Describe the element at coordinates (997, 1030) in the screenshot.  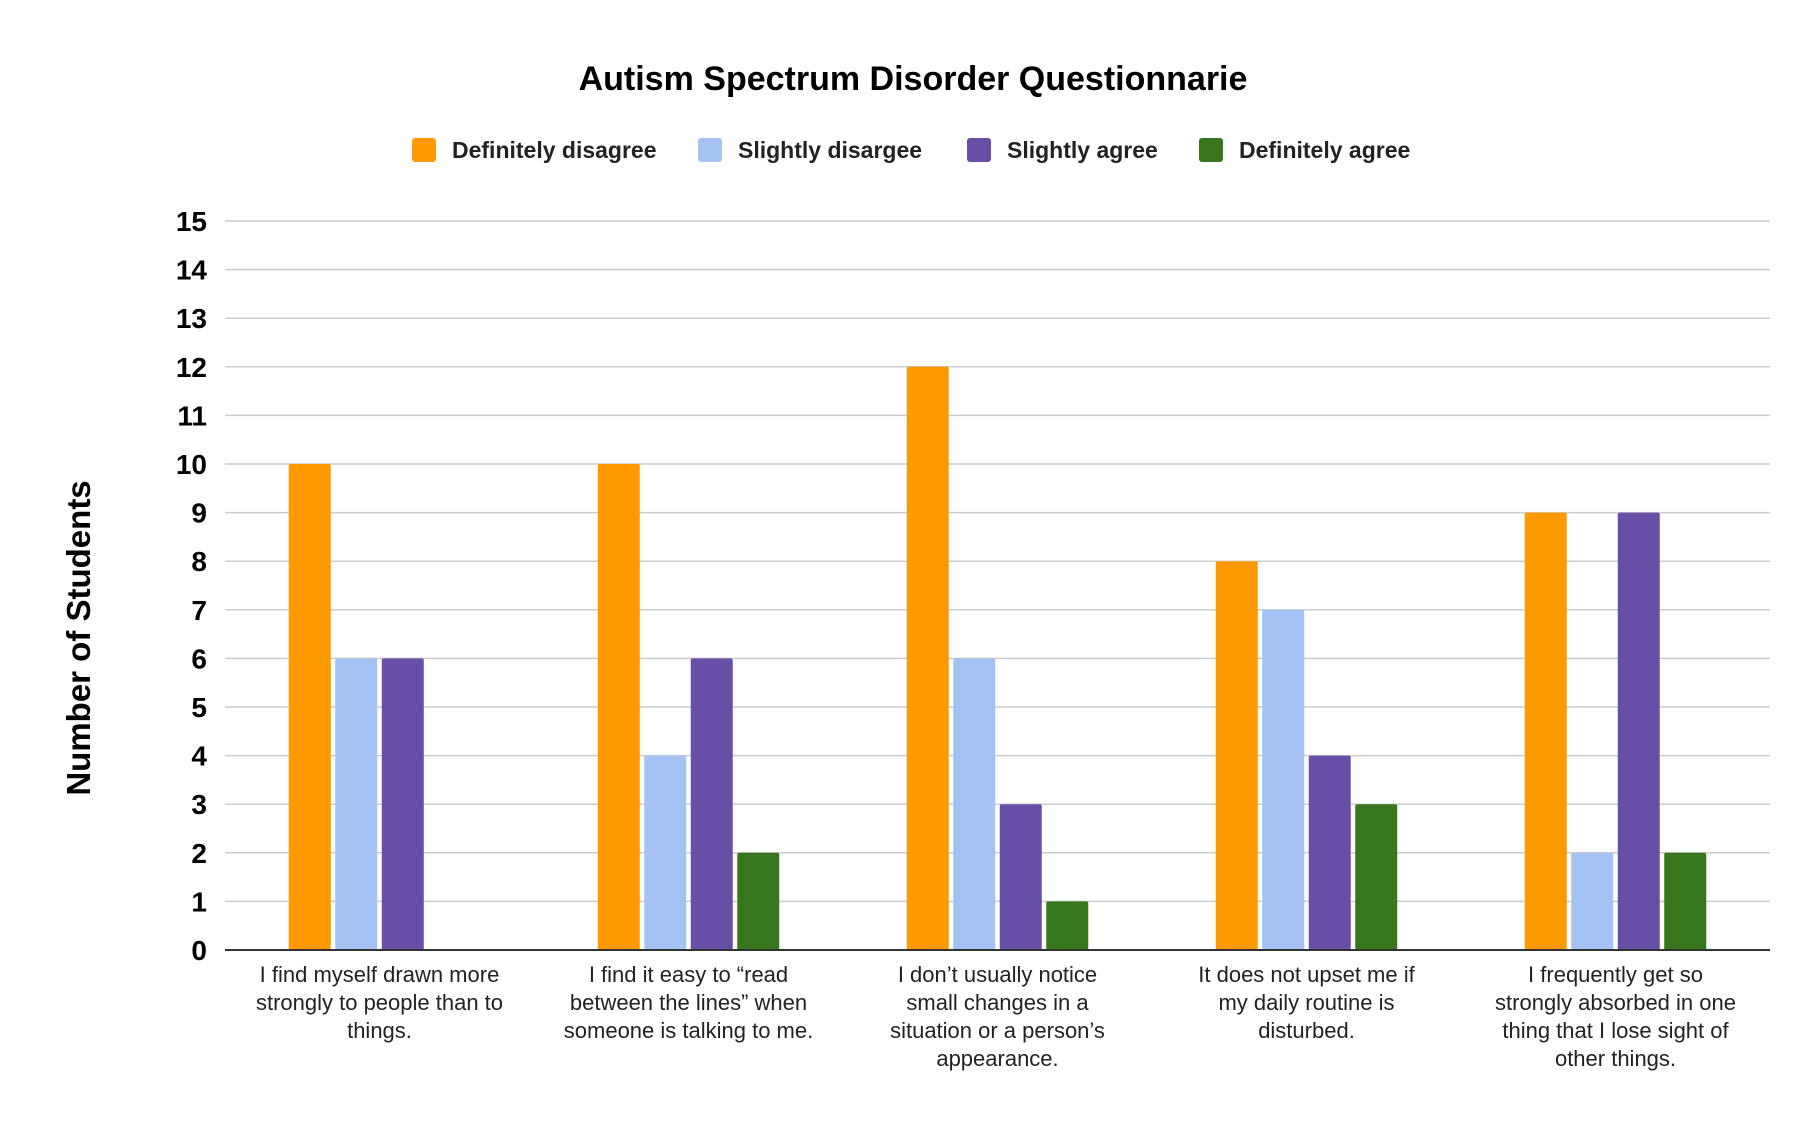
I see `x-tick-label-line: situation or a person’s` at that location.